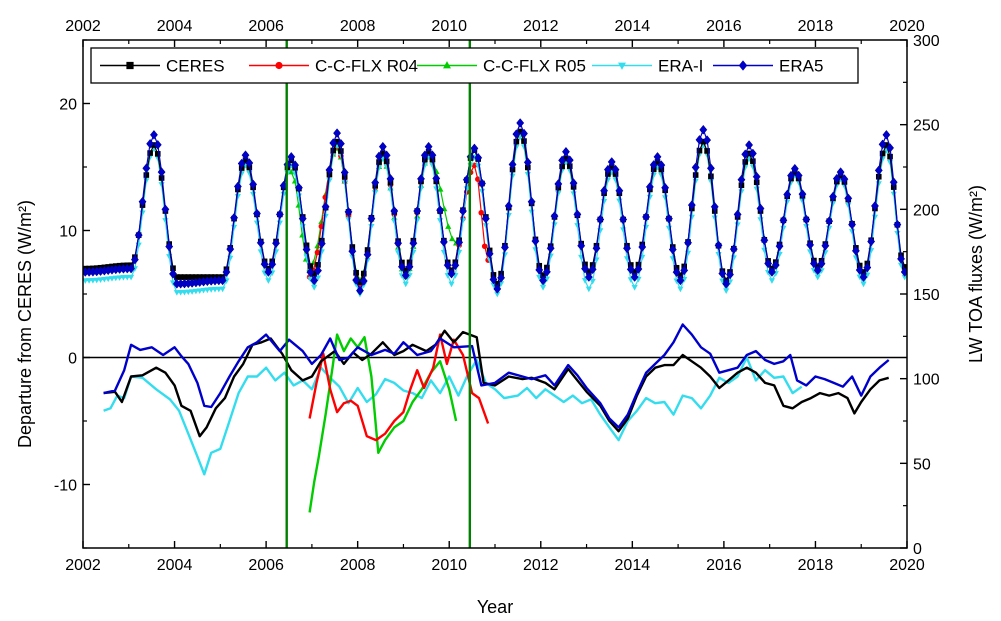 This screenshot has height=621, width=1001. What do you see at coordinates (907, 565) in the screenshot?
I see `x-tick-label-bottom: 2020` at bounding box center [907, 565].